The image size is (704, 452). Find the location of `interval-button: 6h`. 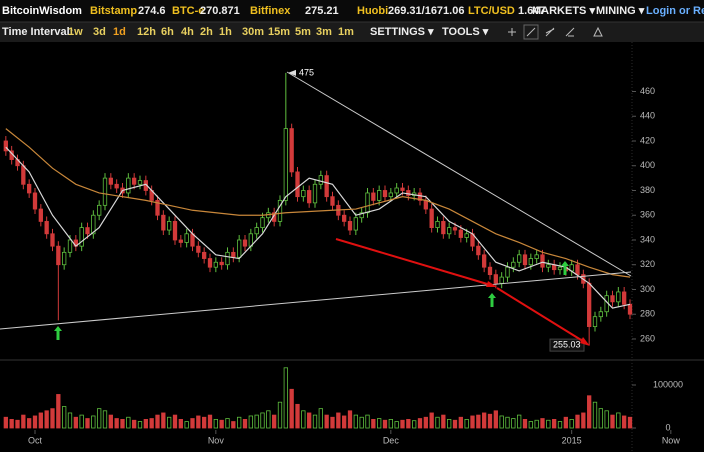

interval-button: 6h is located at coordinates (167, 32).